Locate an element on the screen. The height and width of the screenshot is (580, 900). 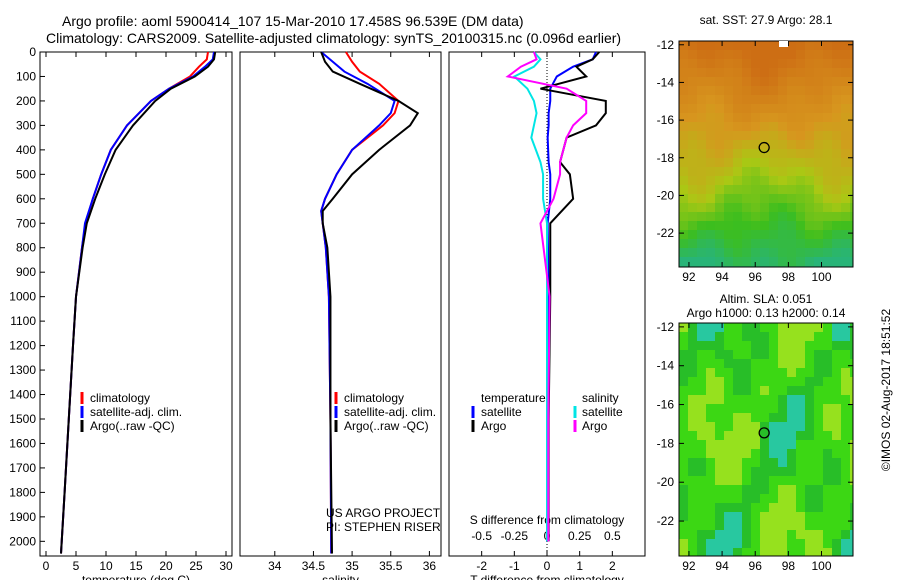
sst-map-field is located at coordinates (766, 154).